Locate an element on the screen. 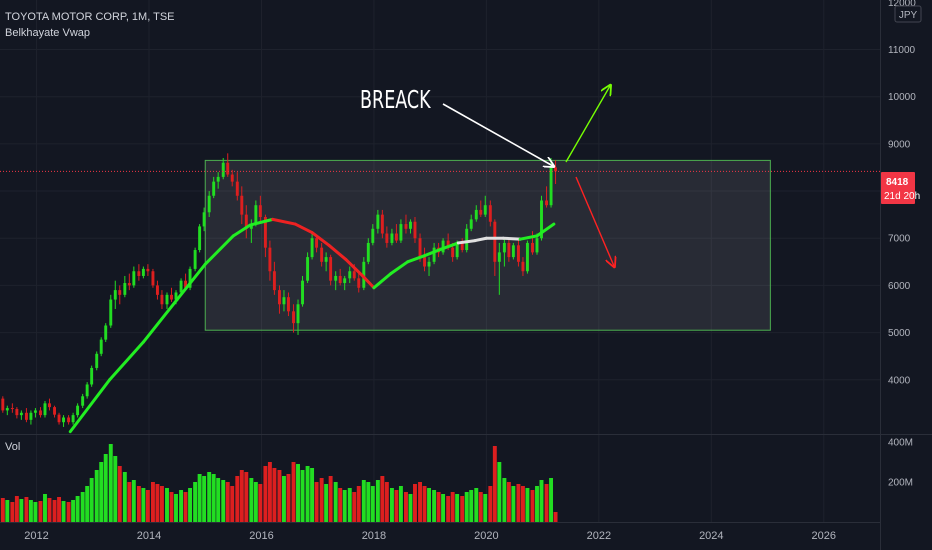 The image size is (932, 550). bar-countdown: 21d 20h is located at coordinates (902, 196).